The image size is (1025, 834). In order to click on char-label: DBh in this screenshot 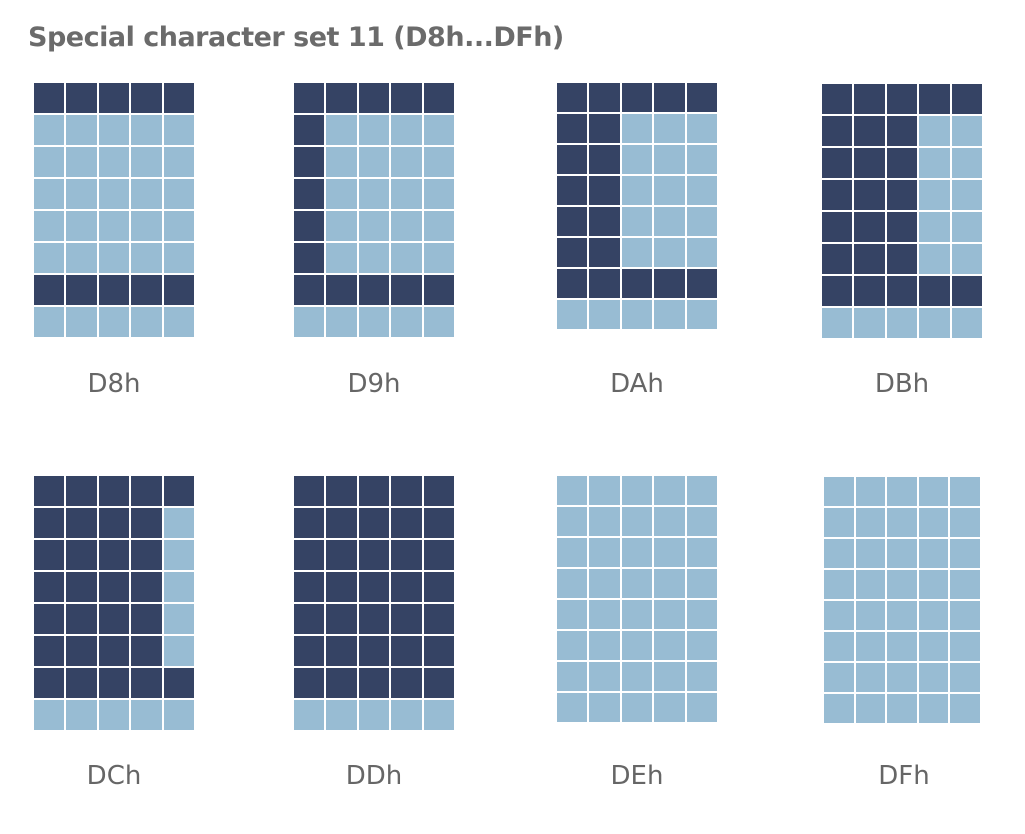, I will do `click(902, 384)`.